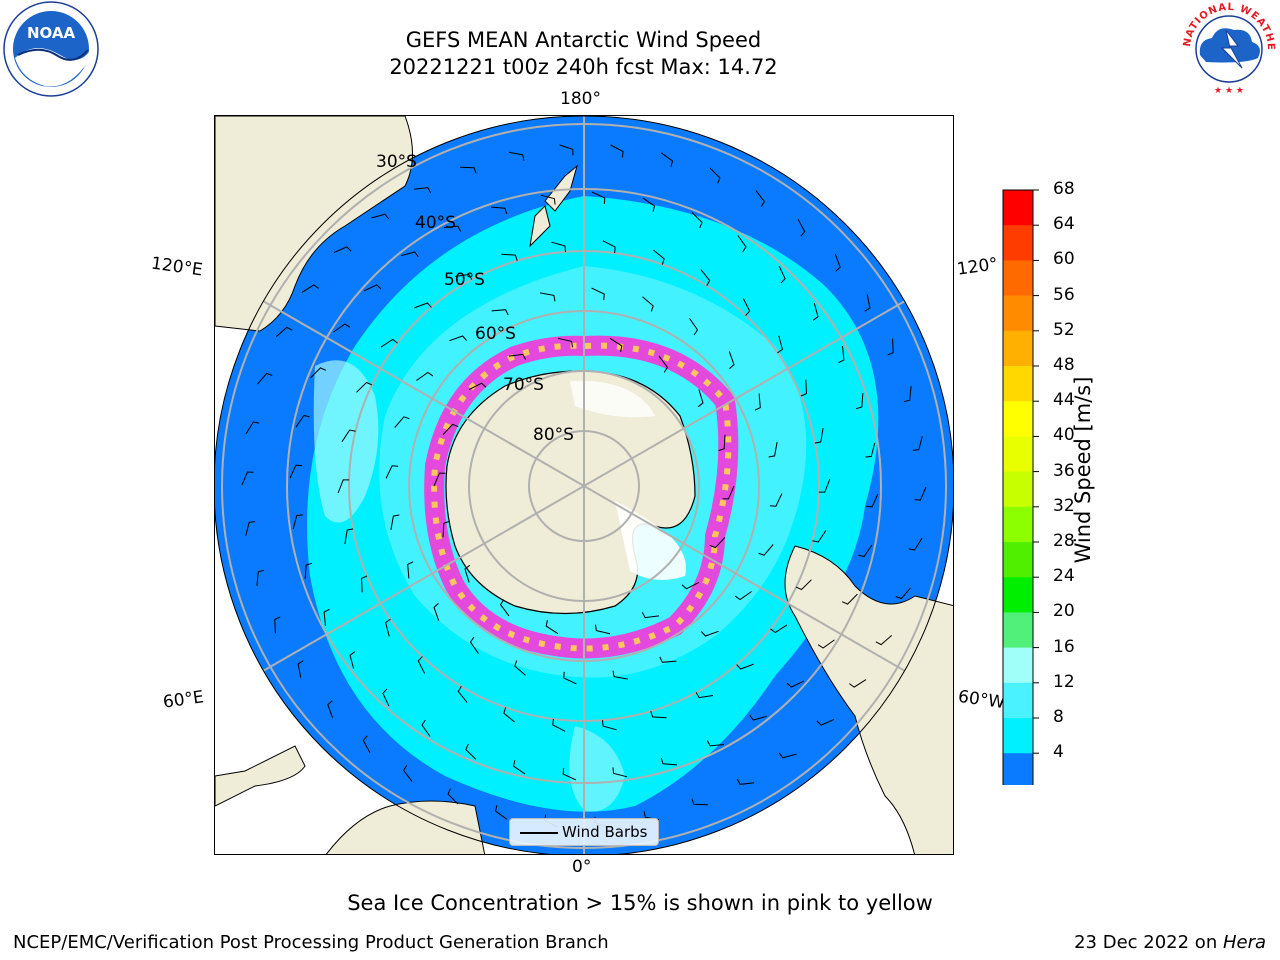 The width and height of the screenshot is (1280, 960). I want to click on lat-label-30s: 30°S, so click(396, 162).